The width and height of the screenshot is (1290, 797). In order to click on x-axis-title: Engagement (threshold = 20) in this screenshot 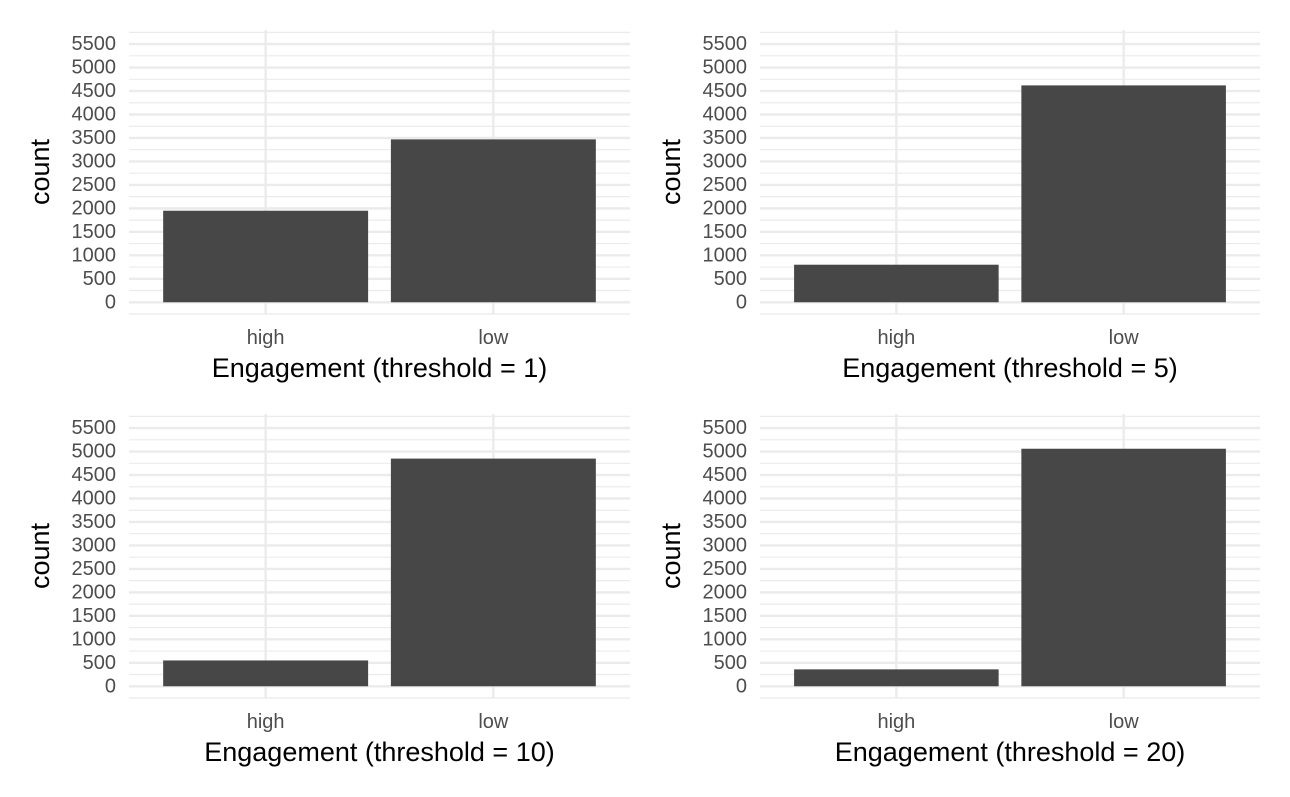, I will do `click(1010, 752)`.